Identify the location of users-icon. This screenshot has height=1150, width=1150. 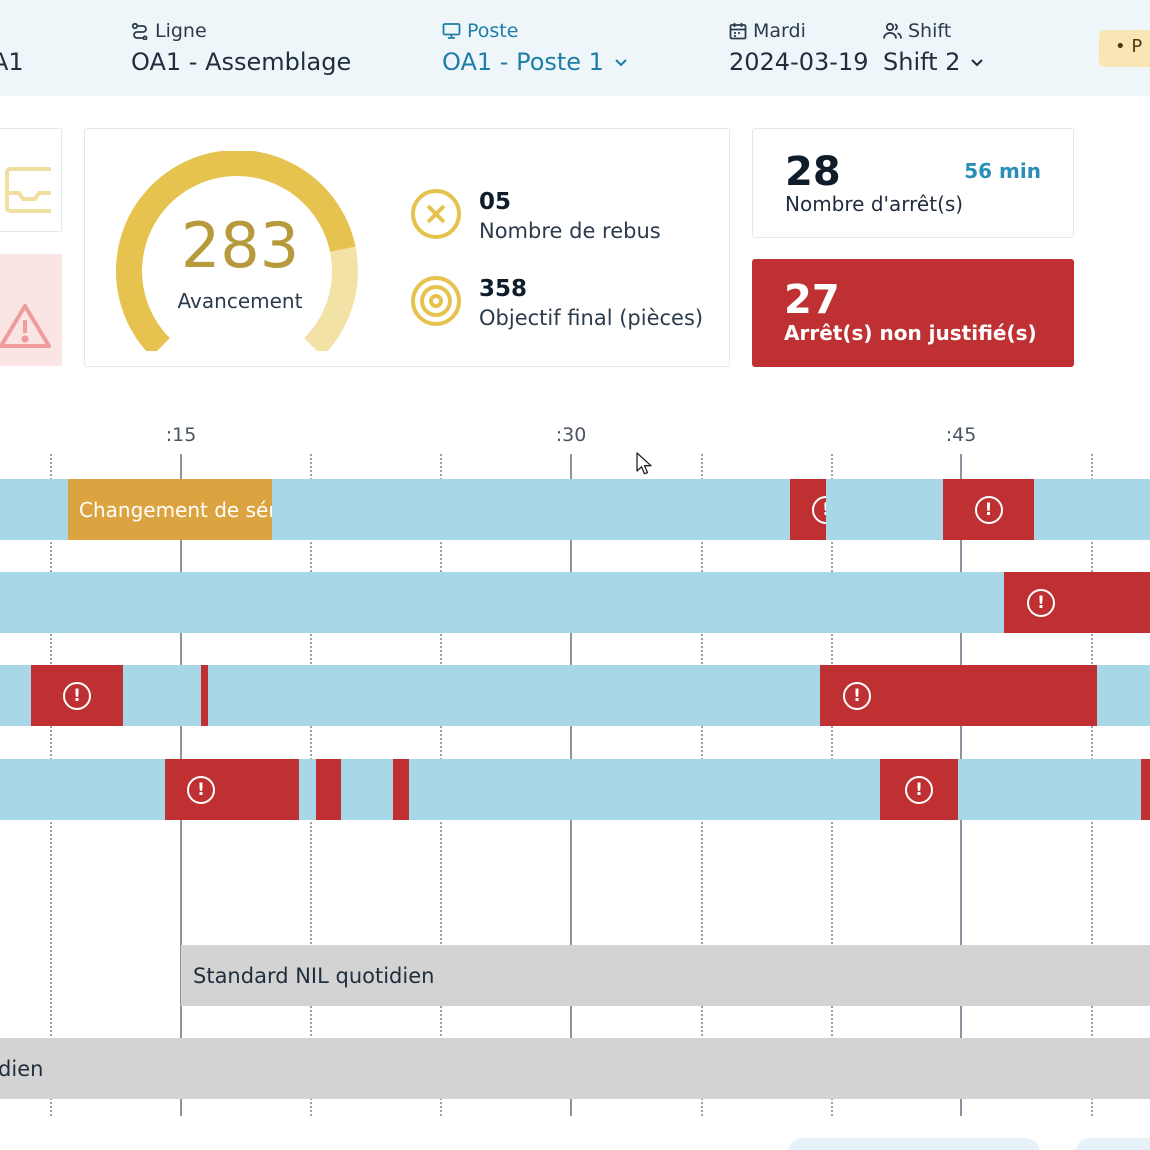
(892, 31).